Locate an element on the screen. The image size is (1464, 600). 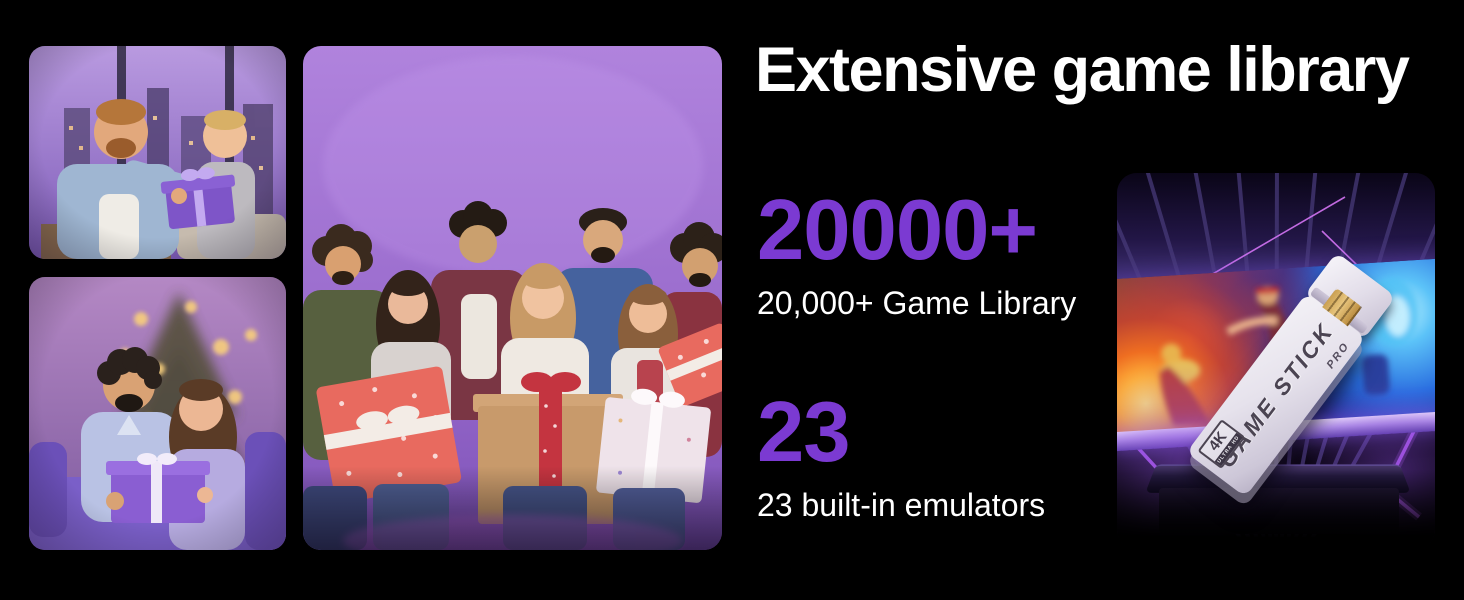
father-son-illustration is located at coordinates (157, 152).